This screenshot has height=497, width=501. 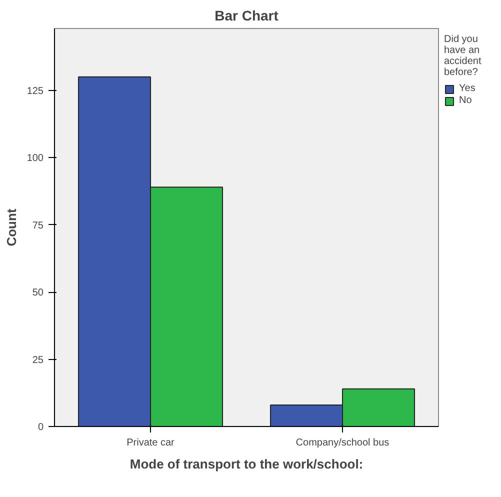 What do you see at coordinates (343, 443) in the screenshot?
I see `x-tick-label: Company/school bus` at bounding box center [343, 443].